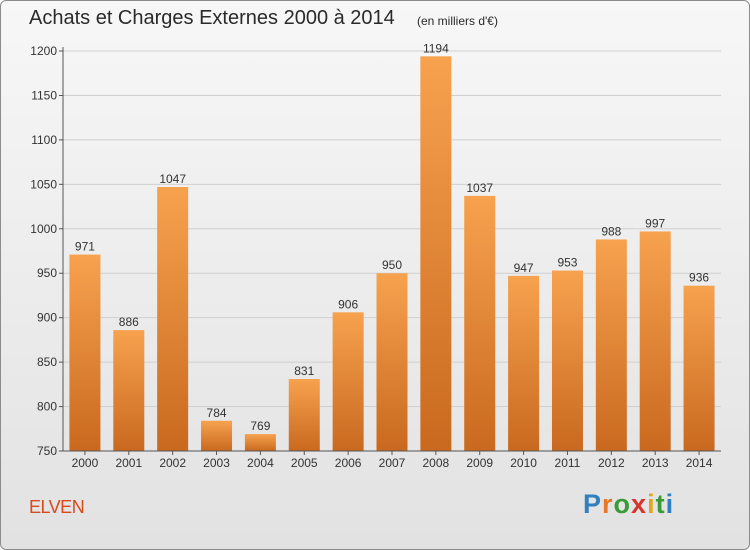 The width and height of the screenshot is (750, 550). Describe the element at coordinates (524, 268) in the screenshot. I see `data-label: 947` at that location.